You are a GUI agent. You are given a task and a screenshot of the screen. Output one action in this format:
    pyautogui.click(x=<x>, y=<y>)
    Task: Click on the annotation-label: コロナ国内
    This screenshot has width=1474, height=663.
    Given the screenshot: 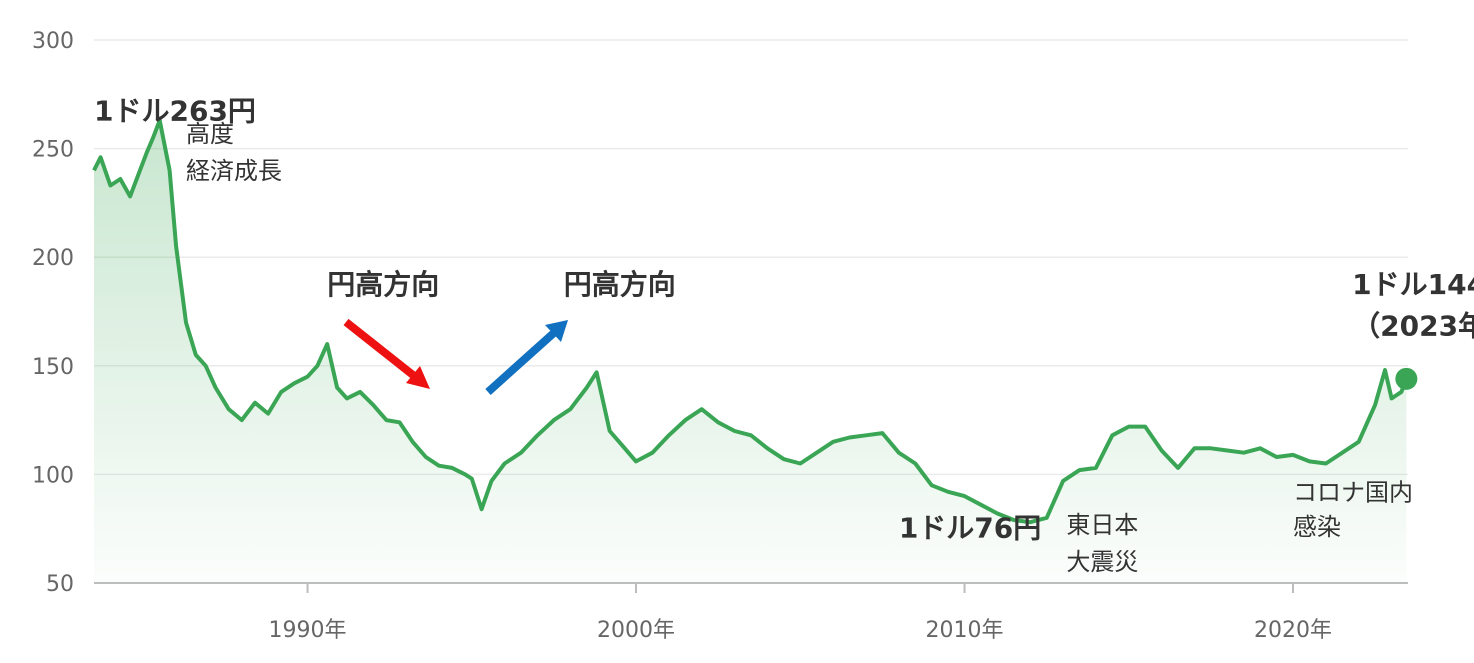 What is the action you would take?
    pyautogui.click(x=1353, y=492)
    